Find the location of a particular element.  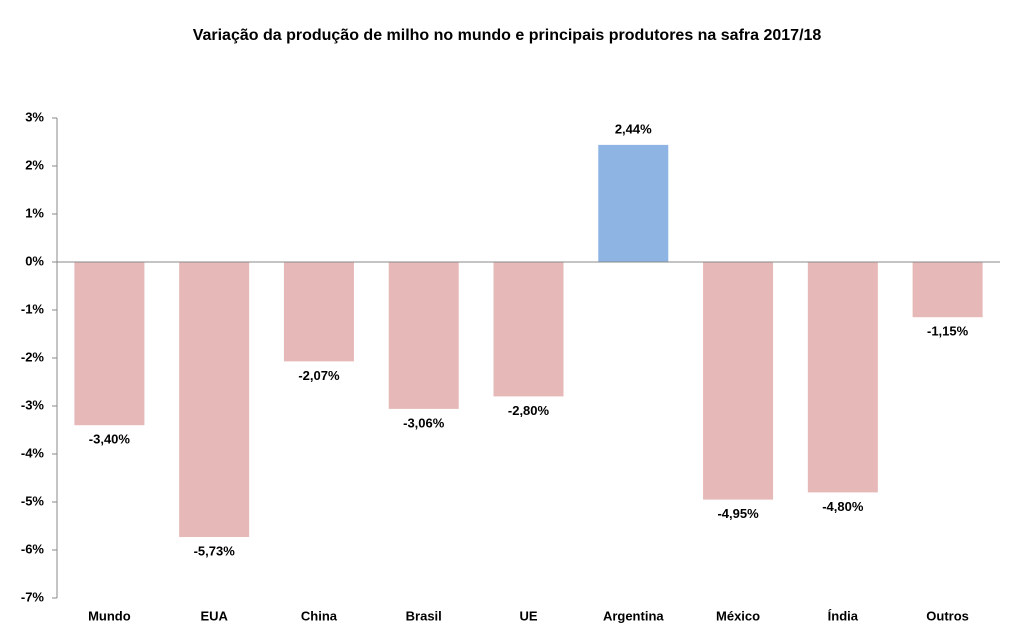

data-label: -5,73% is located at coordinates (215, 550).